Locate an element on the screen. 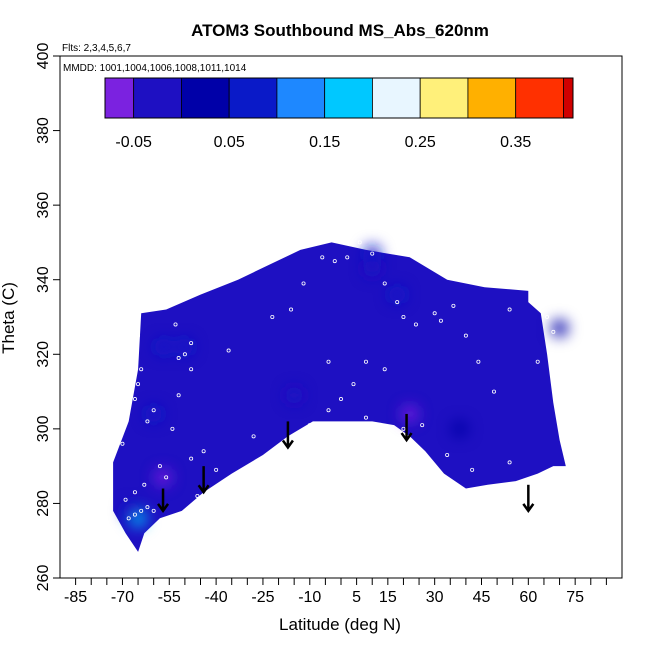  colorbar-tick-label-4: 0.35 is located at coordinates (515, 142).